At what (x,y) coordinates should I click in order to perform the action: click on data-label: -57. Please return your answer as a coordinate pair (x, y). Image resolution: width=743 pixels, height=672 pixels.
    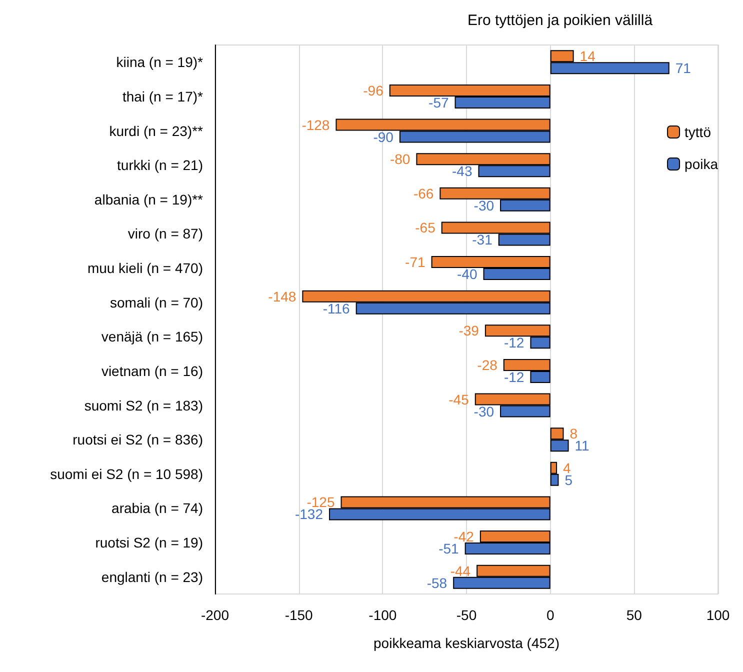
    Looking at the image, I should click on (438, 102).